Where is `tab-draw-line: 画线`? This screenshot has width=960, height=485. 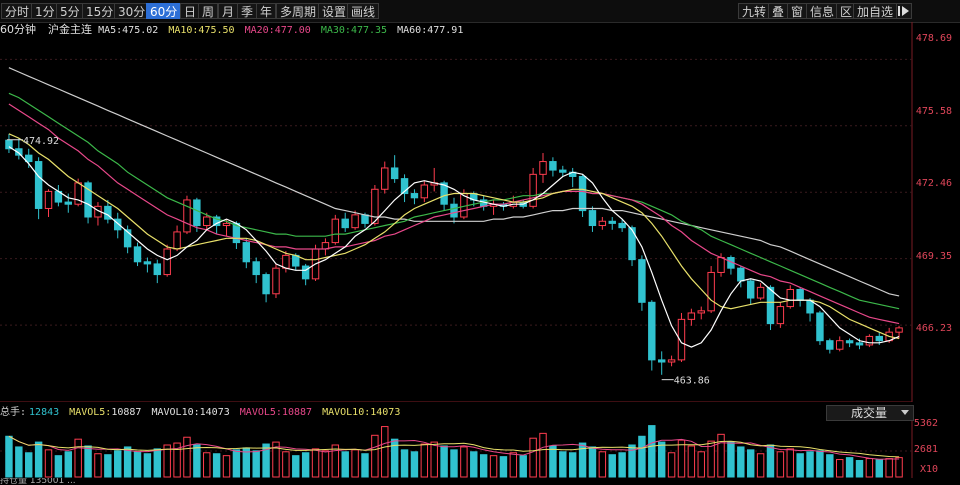 tab-draw-line: 画线 is located at coordinates (363, 11).